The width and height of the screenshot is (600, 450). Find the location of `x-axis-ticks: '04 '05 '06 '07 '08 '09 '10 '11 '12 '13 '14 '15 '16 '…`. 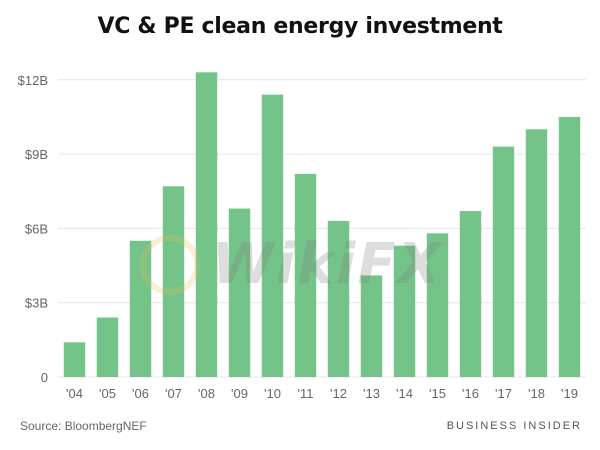

x-axis-ticks: '04 '05 '06 '07 '08 '09 '10 '11 '12 '13 '14 '15 '16 '… is located at coordinates (322, 393).